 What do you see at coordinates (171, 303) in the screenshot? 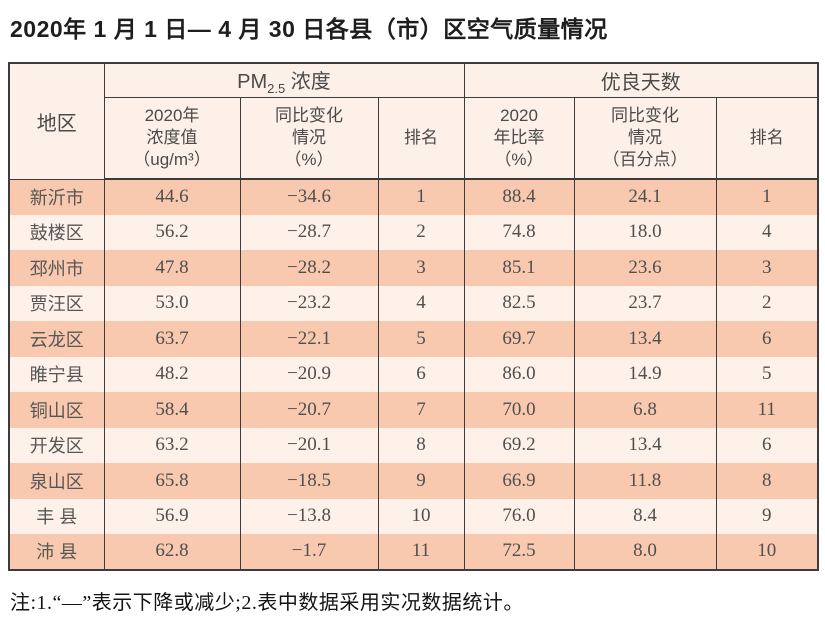
I see `pm-value-cell: 53.0` at bounding box center [171, 303].